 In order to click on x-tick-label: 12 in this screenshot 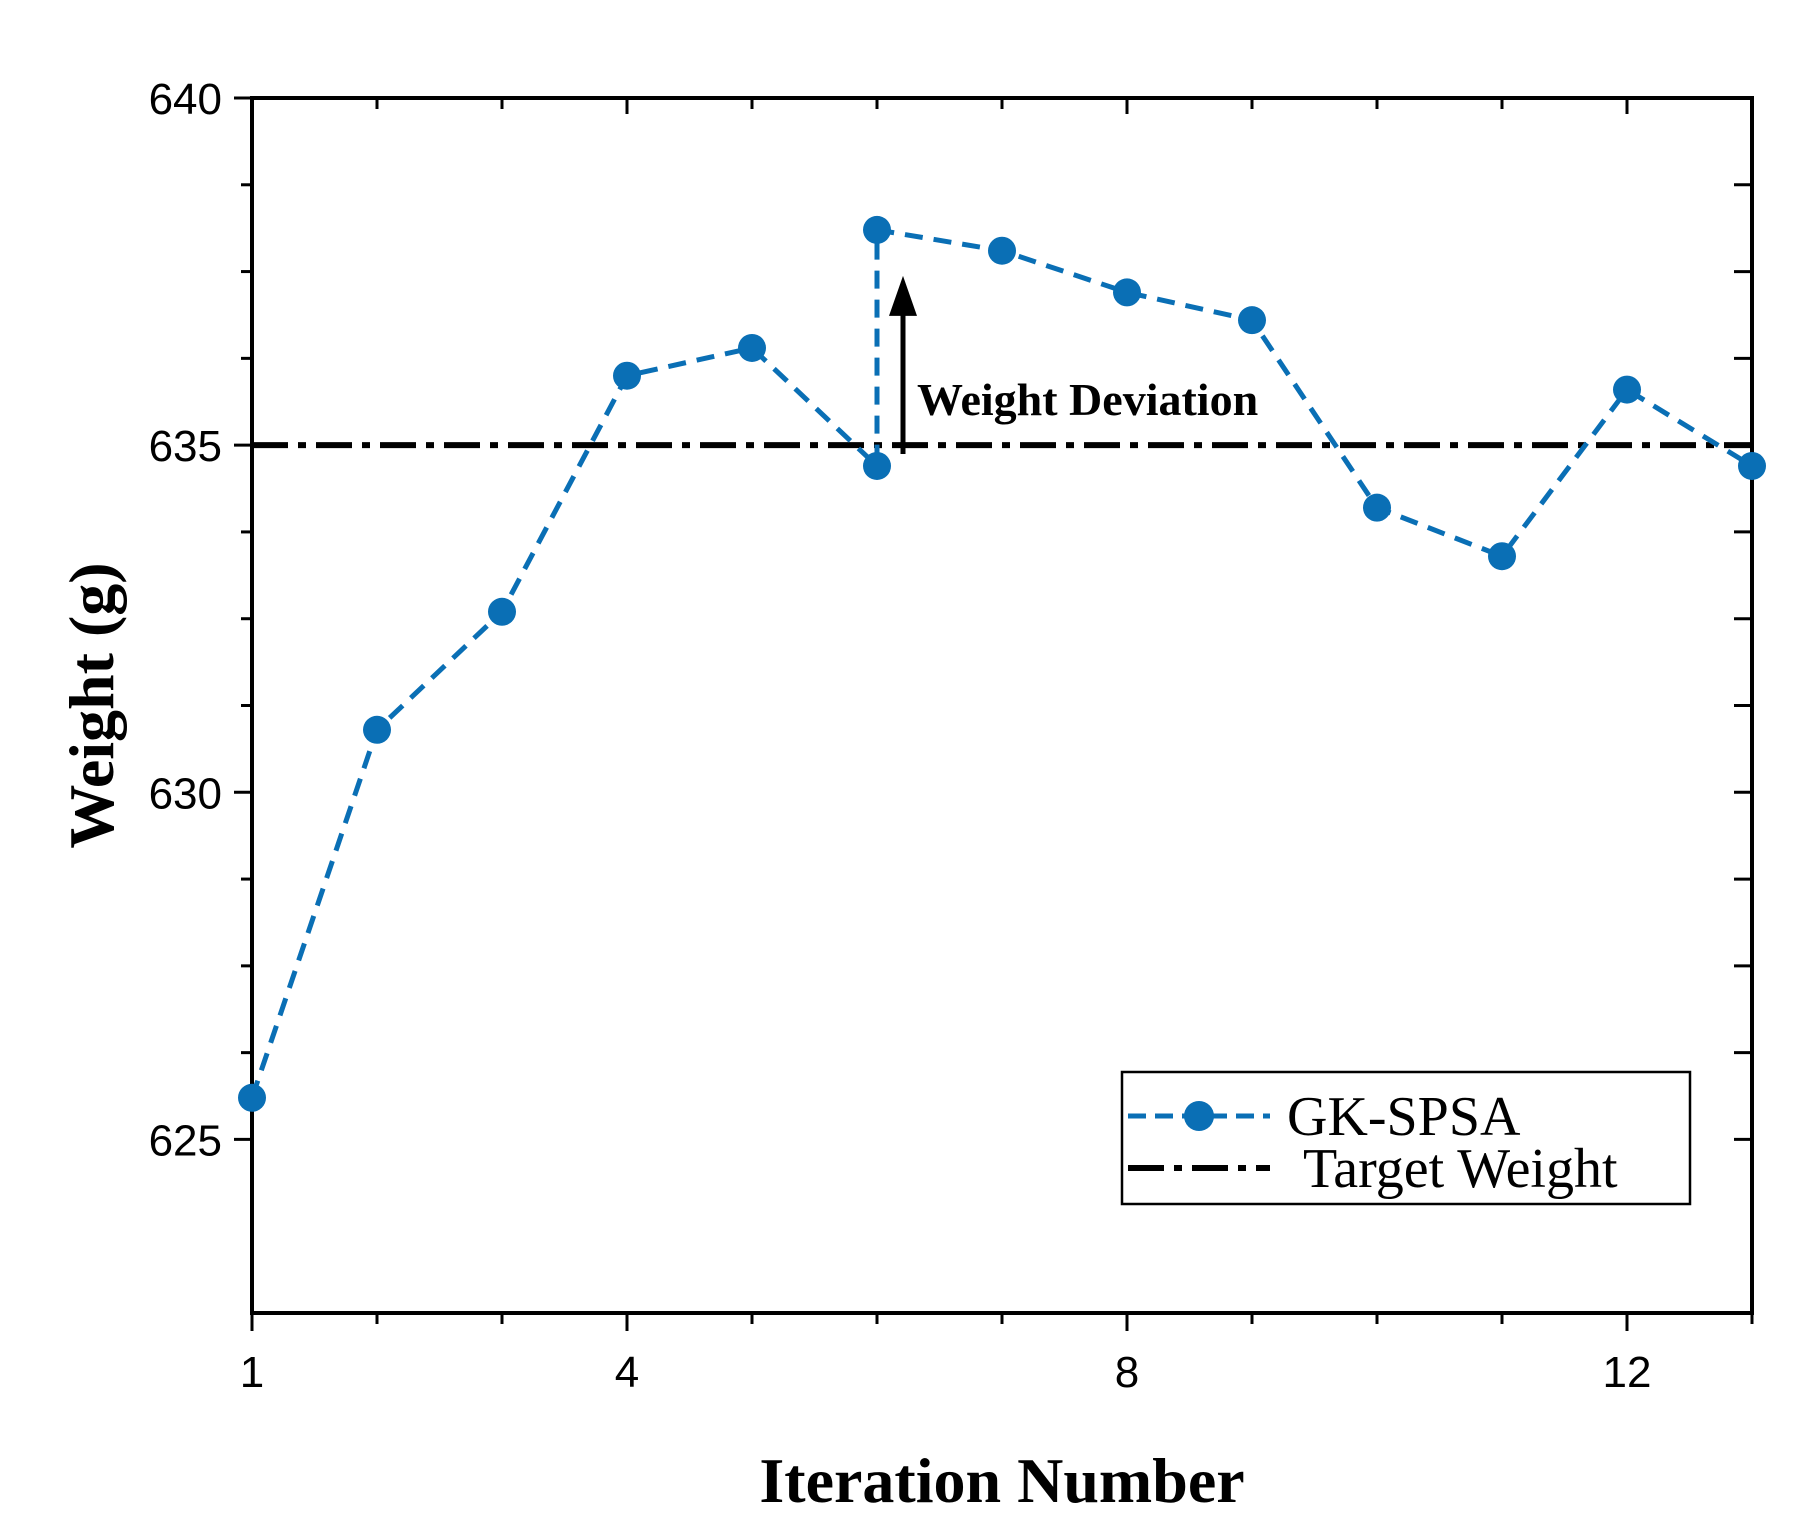, I will do `click(1627, 1372)`.